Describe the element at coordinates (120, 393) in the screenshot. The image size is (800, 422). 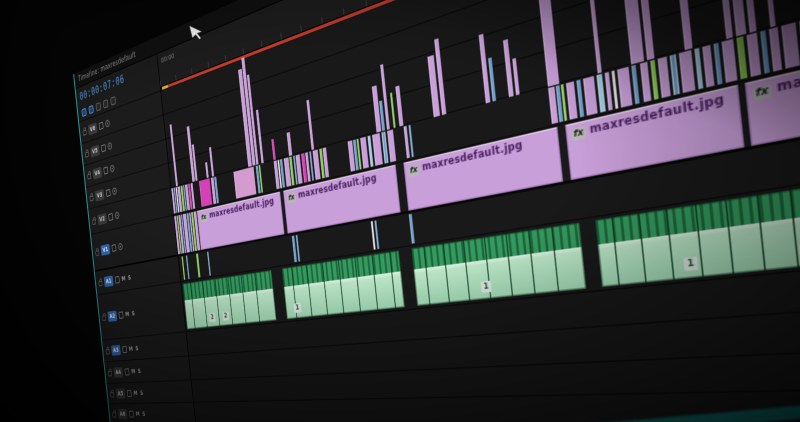
I see `track-target-badge-A5: A5` at that location.